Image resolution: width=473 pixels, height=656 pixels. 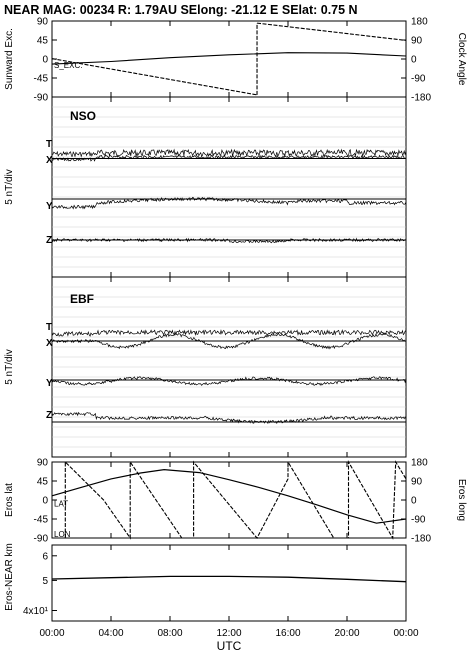 I want to click on ebf-y-trace, so click(x=229, y=381).